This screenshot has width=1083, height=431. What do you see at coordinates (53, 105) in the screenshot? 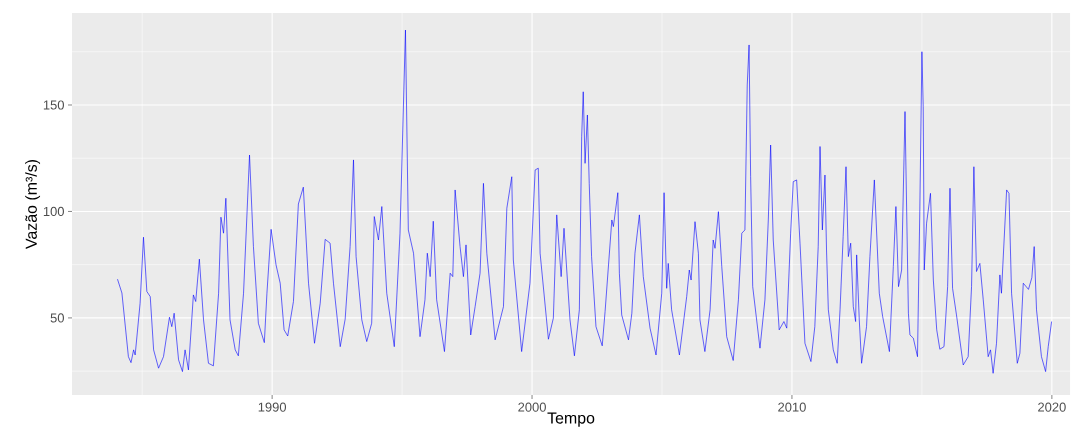
I see `y-tick-label: 150` at bounding box center [53, 105].